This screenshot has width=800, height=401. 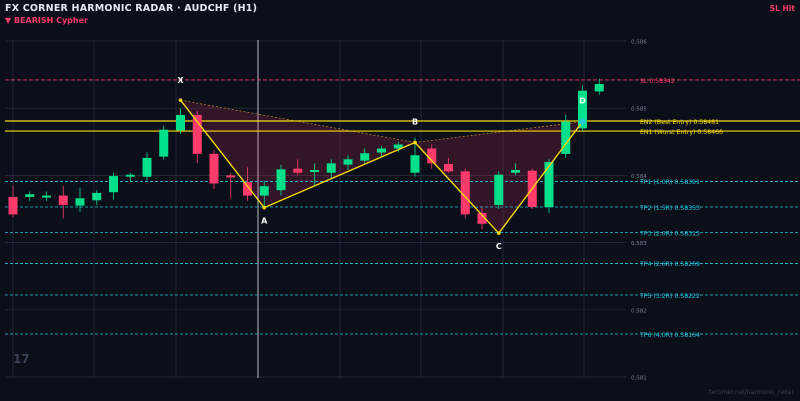 What do you see at coordinates (180, 100) in the screenshot?
I see `pattern-point-x` at bounding box center [180, 100].